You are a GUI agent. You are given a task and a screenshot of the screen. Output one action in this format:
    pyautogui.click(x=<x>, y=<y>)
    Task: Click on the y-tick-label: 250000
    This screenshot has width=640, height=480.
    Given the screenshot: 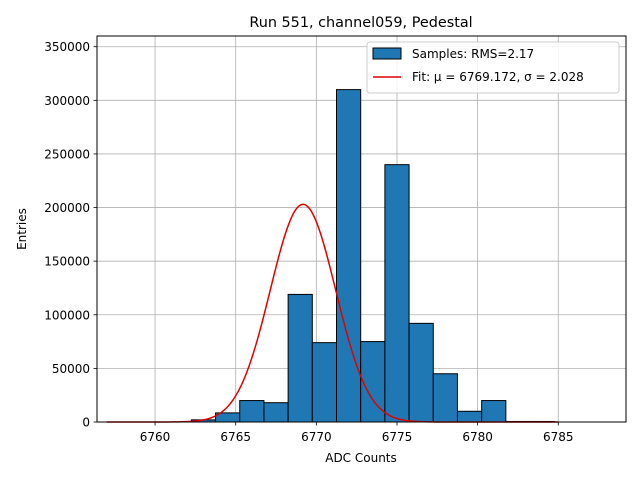 What is the action you would take?
    pyautogui.click(x=67, y=154)
    